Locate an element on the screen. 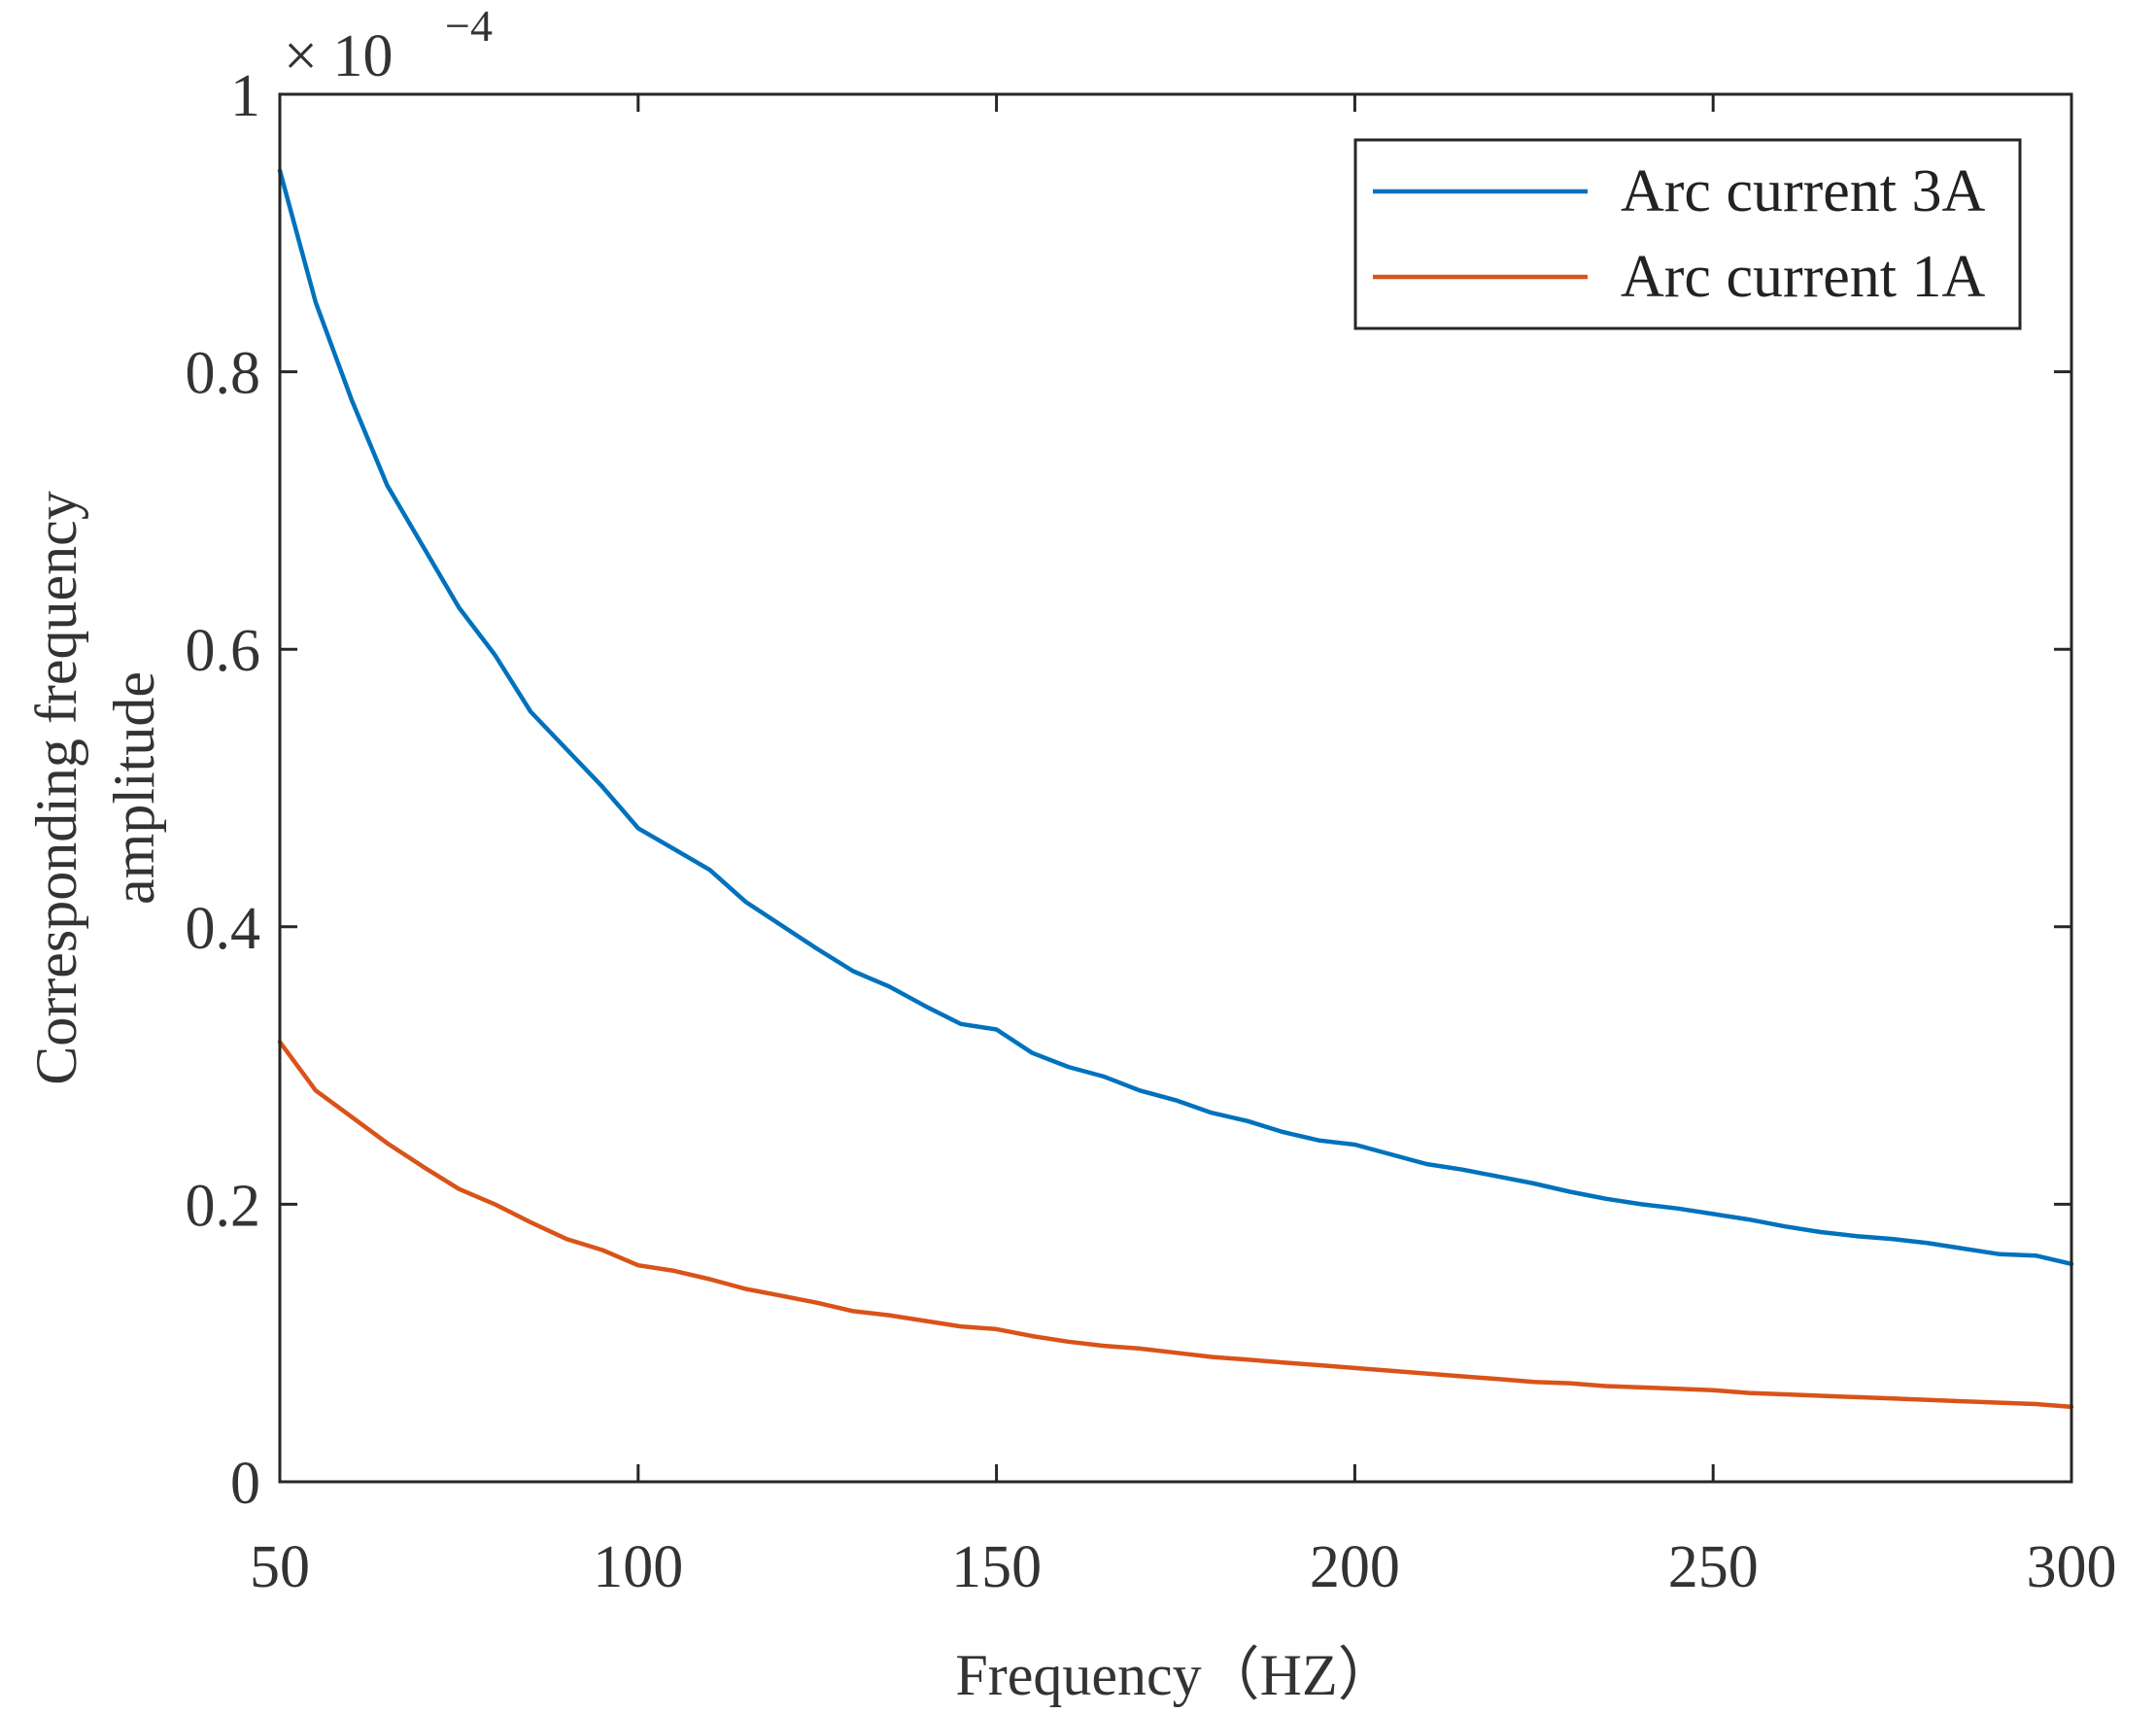 This screenshot has width=2156, height=1714. legend-box is located at coordinates (1687, 234).